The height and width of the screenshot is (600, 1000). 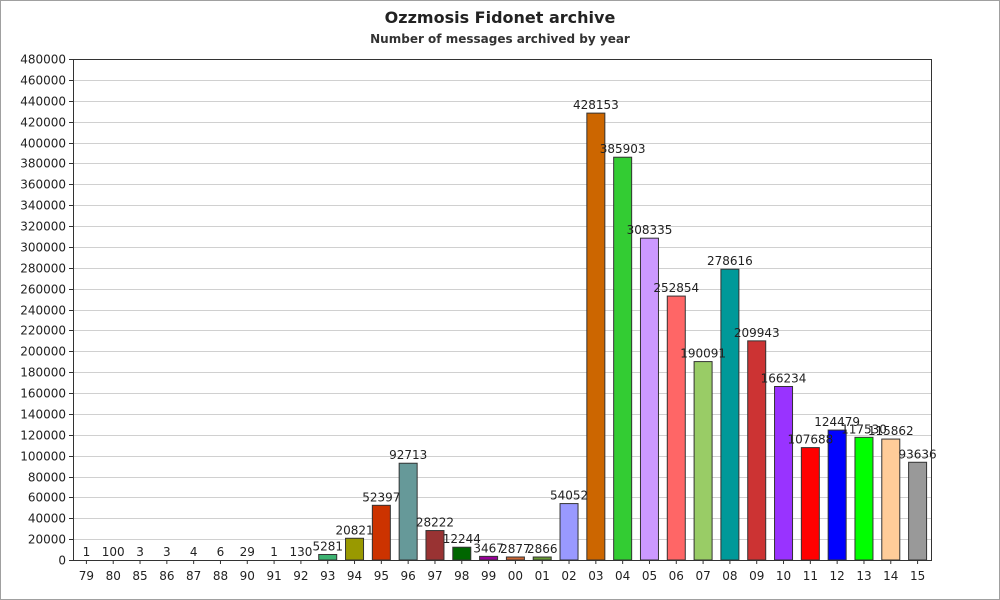 What do you see at coordinates (273, 576) in the screenshot?
I see `x-tick-label: 91` at bounding box center [273, 576].